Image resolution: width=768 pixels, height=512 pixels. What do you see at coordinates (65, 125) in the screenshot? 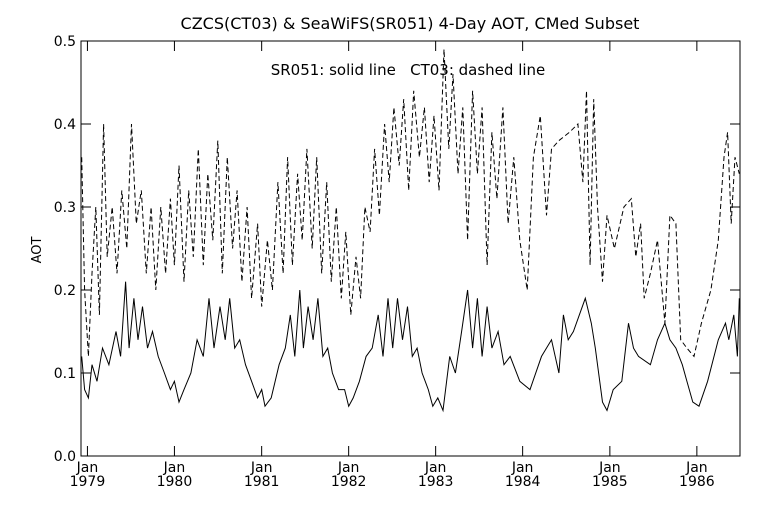
I see `y-tick-label: 0.4` at bounding box center [65, 125].